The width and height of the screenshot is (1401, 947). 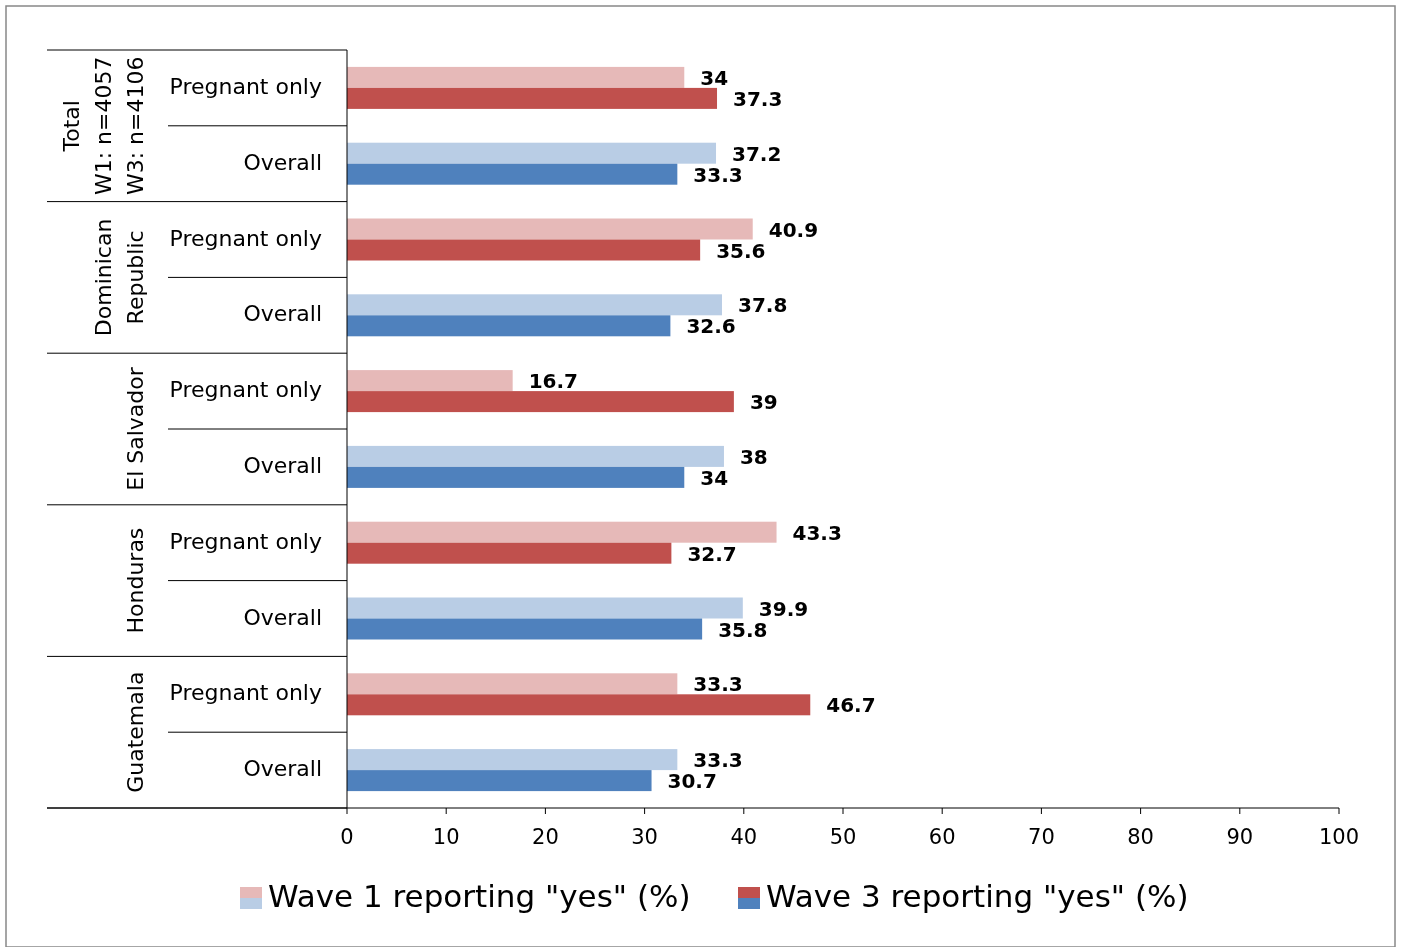 I want to click on text: Dominican Republic, so click(x=119, y=277).